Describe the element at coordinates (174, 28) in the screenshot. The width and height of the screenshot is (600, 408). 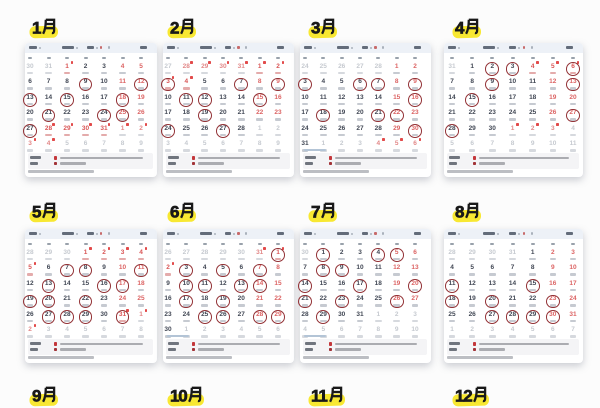
I see `svg-text: 2` at that location.